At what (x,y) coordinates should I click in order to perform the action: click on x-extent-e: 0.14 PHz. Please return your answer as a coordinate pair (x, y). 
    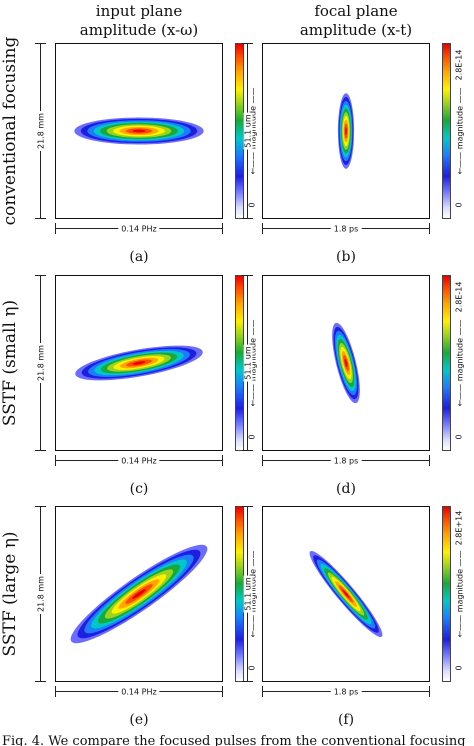
    Looking at the image, I should click on (139, 692).